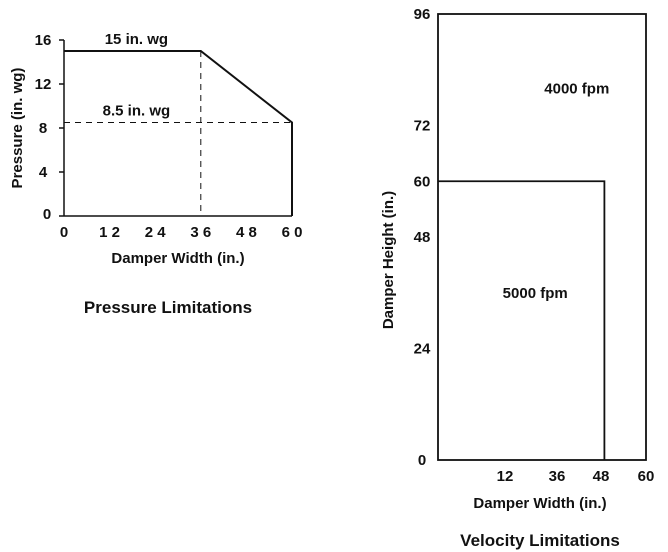 The image size is (668, 552). What do you see at coordinates (137, 111) in the screenshot?
I see `annotation-8-5-in-wg: 8.5 in. wg` at bounding box center [137, 111].